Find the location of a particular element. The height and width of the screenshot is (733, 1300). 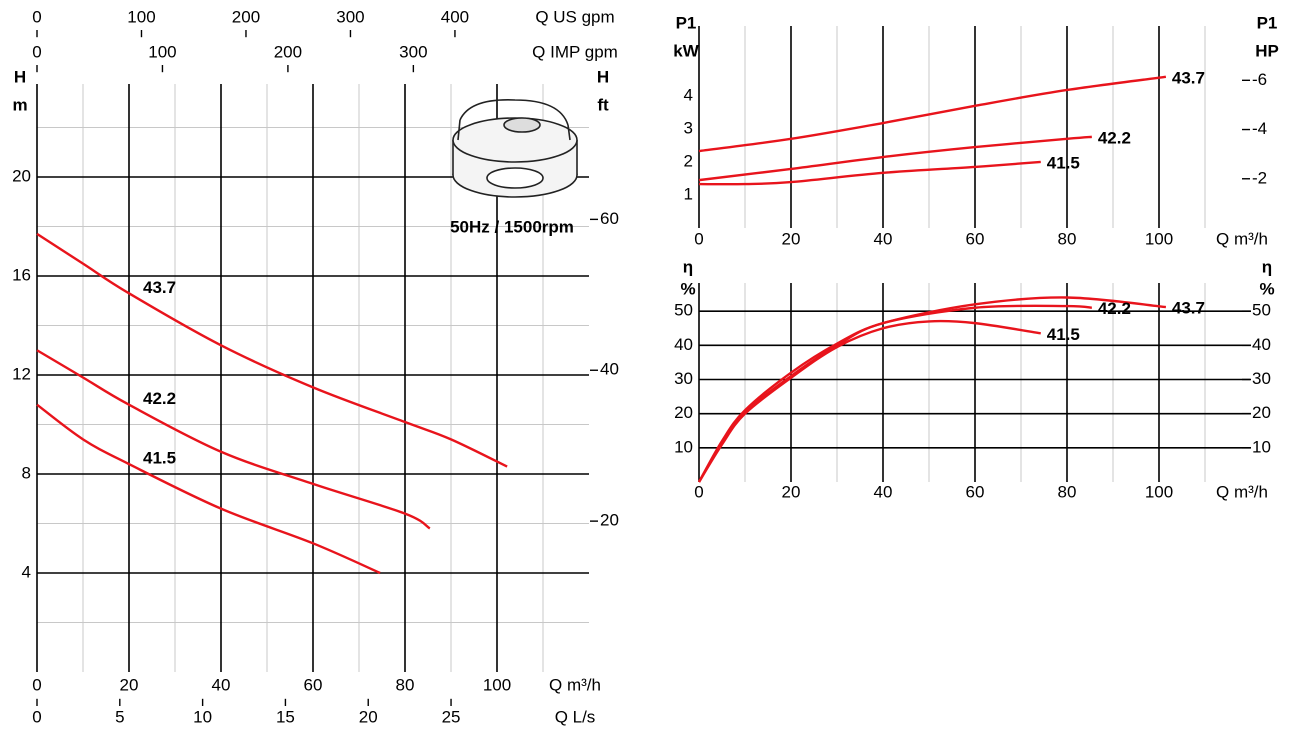

x-tick-label: 25 is located at coordinates (451, 716).